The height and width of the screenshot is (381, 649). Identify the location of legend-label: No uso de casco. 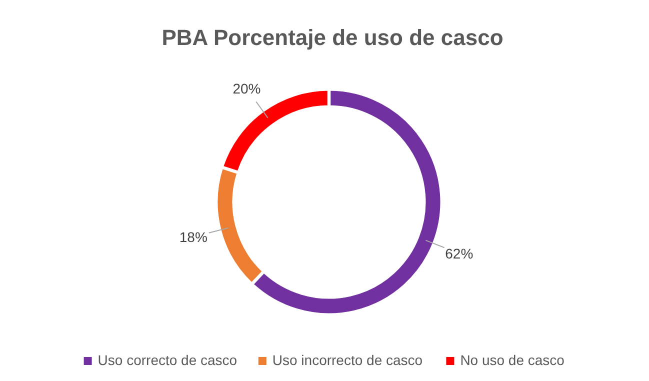
(512, 360).